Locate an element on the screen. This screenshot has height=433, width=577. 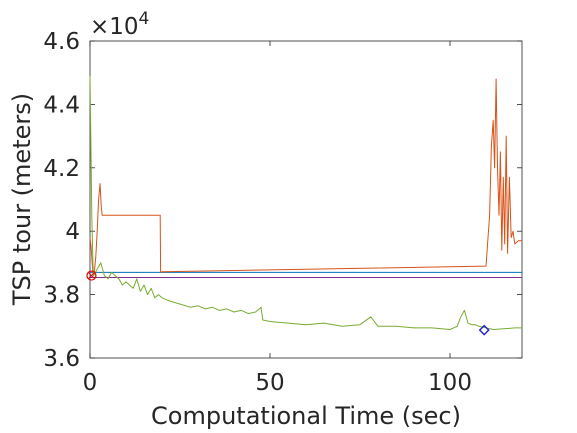
x-tick-label: 0 is located at coordinates (90, 383).